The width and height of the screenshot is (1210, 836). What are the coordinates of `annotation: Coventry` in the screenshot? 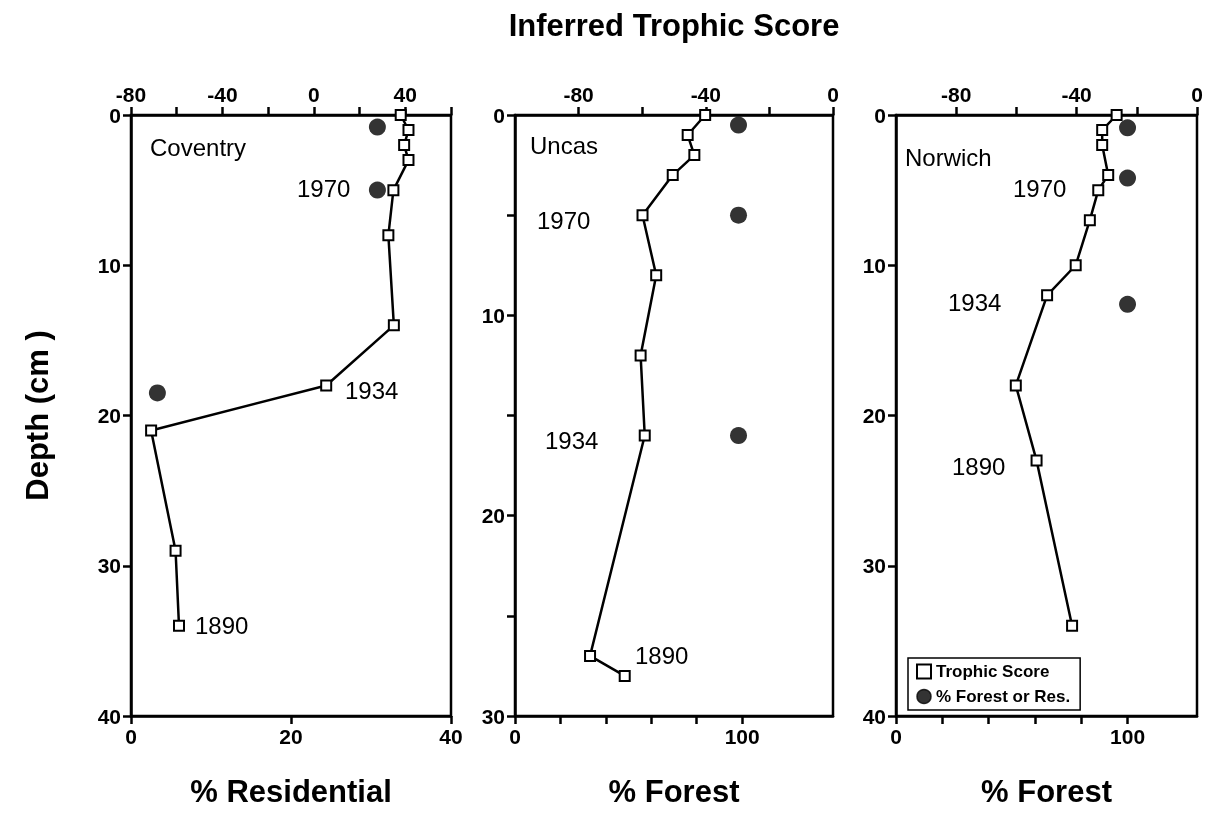 It's located at (198, 147).